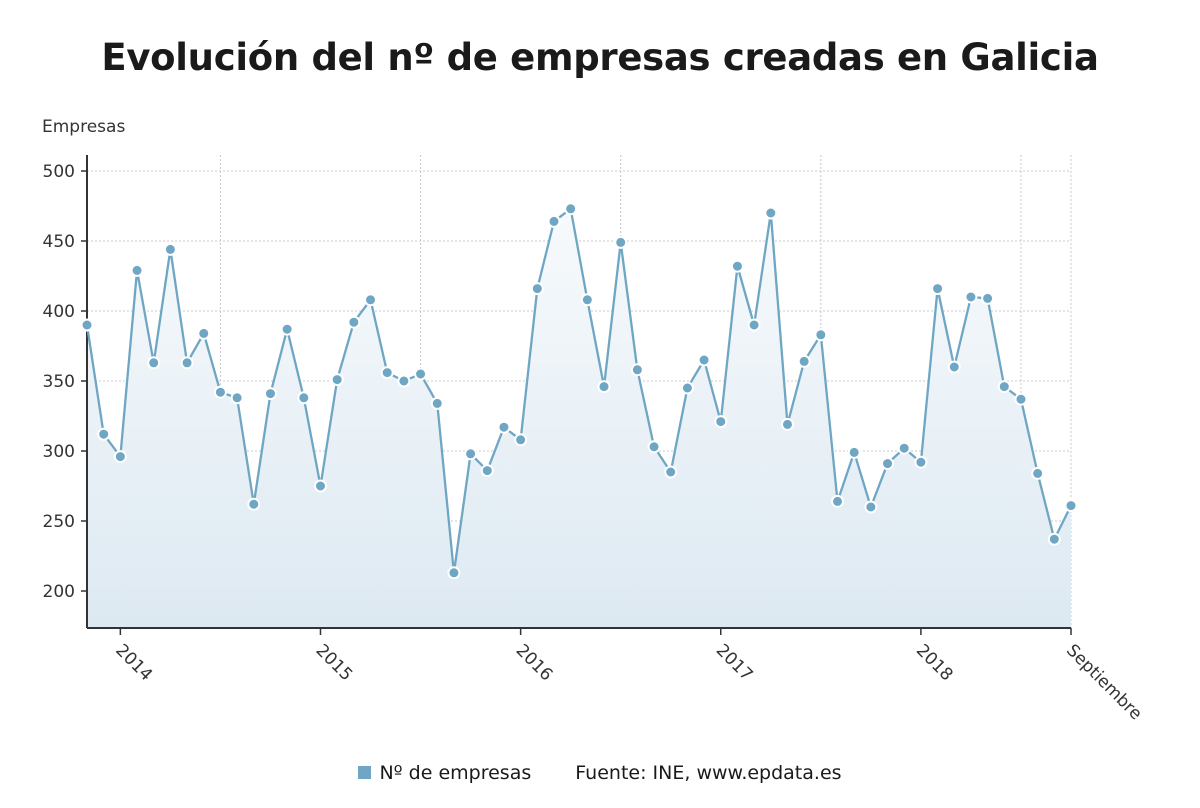  What do you see at coordinates (534, 662) in the screenshot?
I see `x-tick-label: 2016` at bounding box center [534, 662].